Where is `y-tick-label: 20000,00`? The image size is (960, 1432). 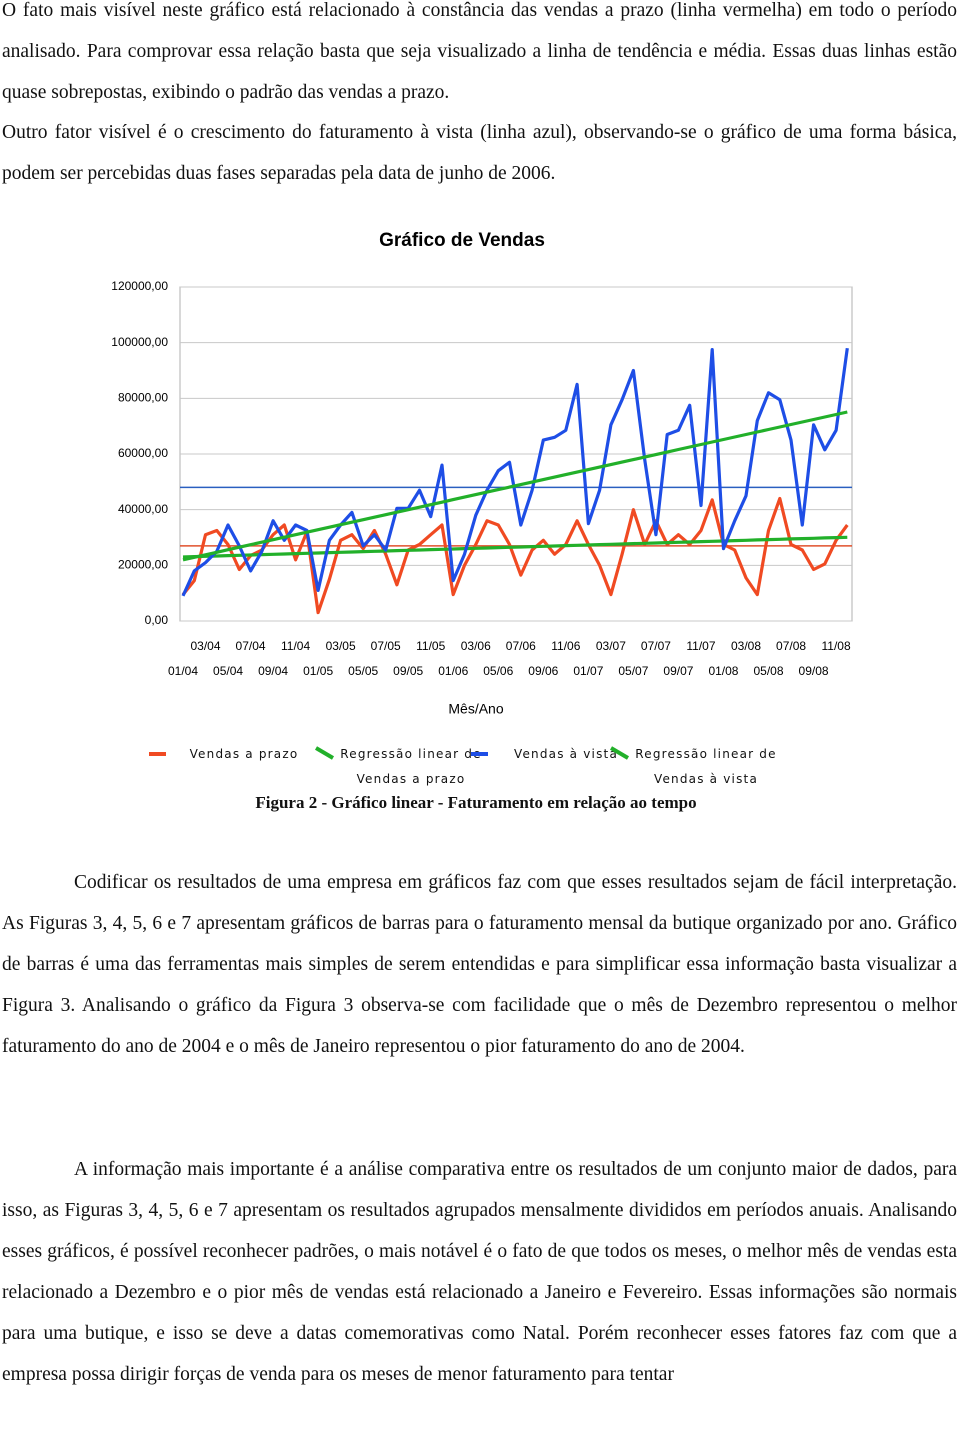 y-tick-label: 20000,00 is located at coordinates (143, 565).